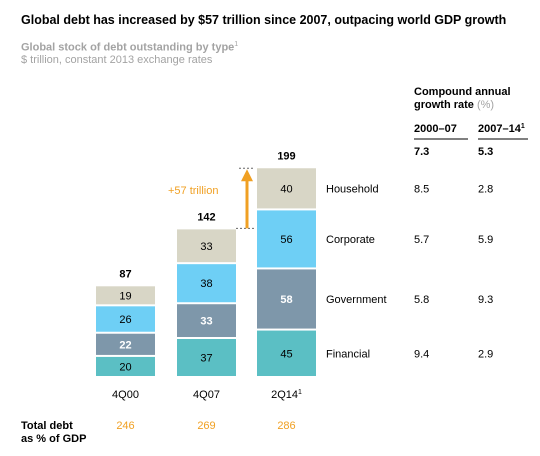  I want to click on growth-rate-corporate-0: 5.7, so click(421, 240).